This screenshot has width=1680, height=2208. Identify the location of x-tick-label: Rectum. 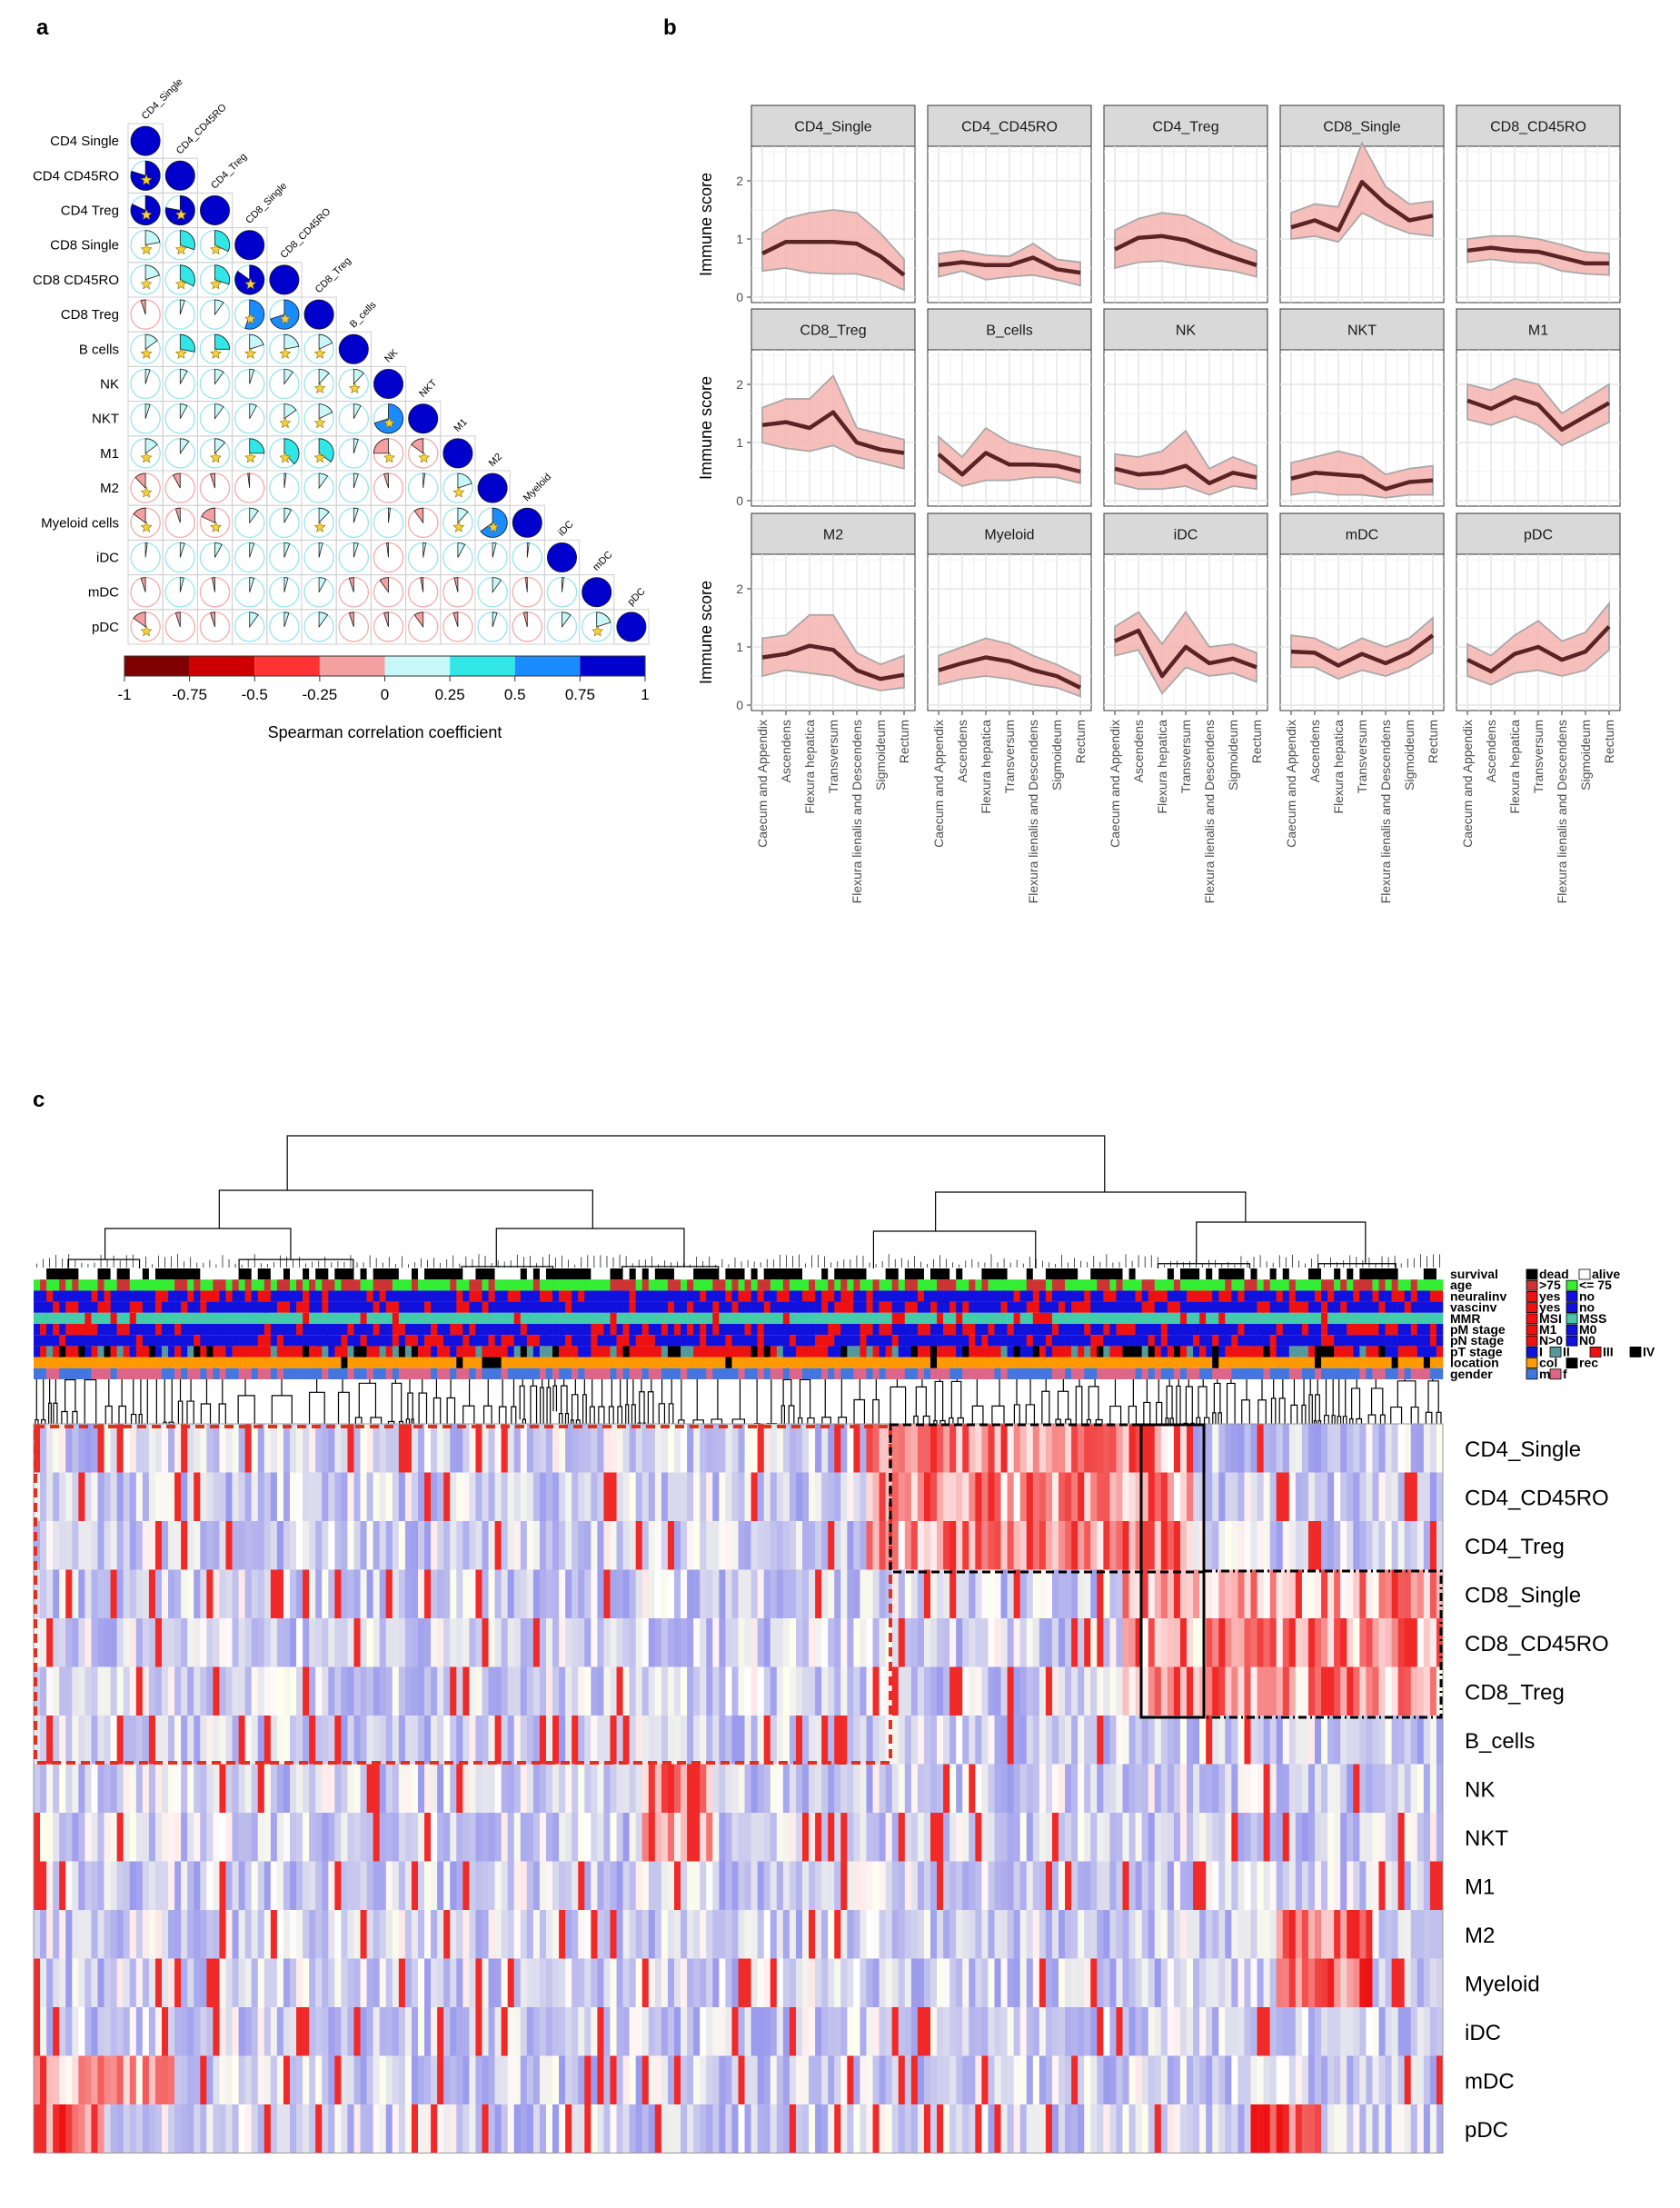
(1257, 742).